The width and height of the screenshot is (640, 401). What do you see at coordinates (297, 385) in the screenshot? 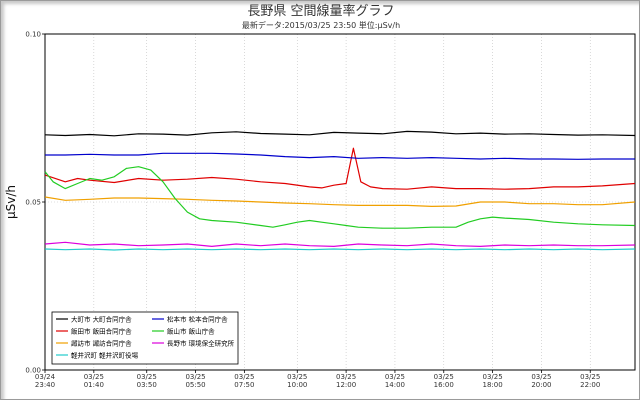
I see `x-tick-time: 10:00` at bounding box center [297, 385].